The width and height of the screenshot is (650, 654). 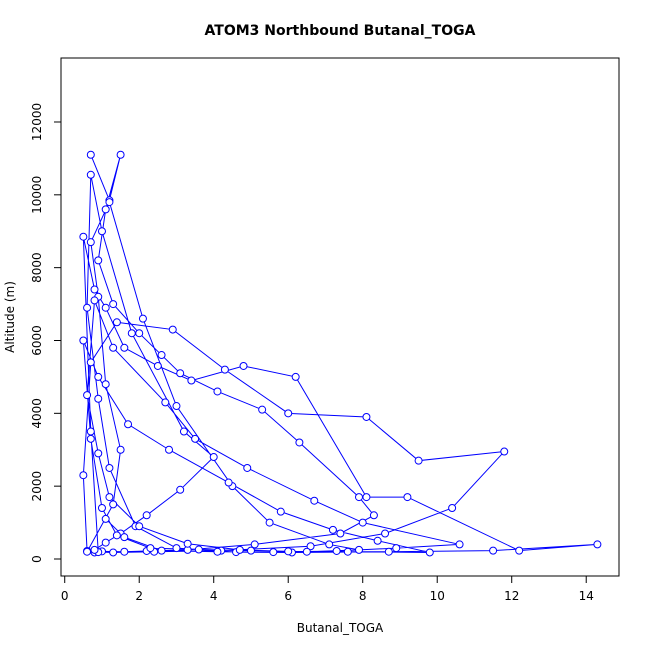 What do you see at coordinates (37, 413) in the screenshot?
I see `y-tick-label: 4000` at bounding box center [37, 413].